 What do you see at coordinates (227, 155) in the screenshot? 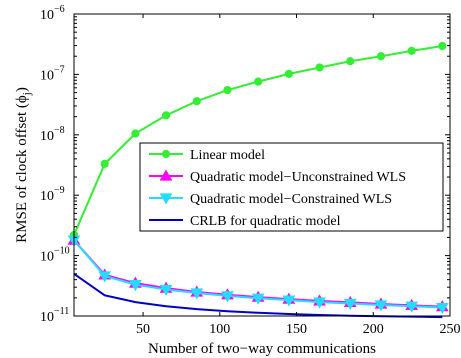
I see `legend-label: Linear model` at bounding box center [227, 155].